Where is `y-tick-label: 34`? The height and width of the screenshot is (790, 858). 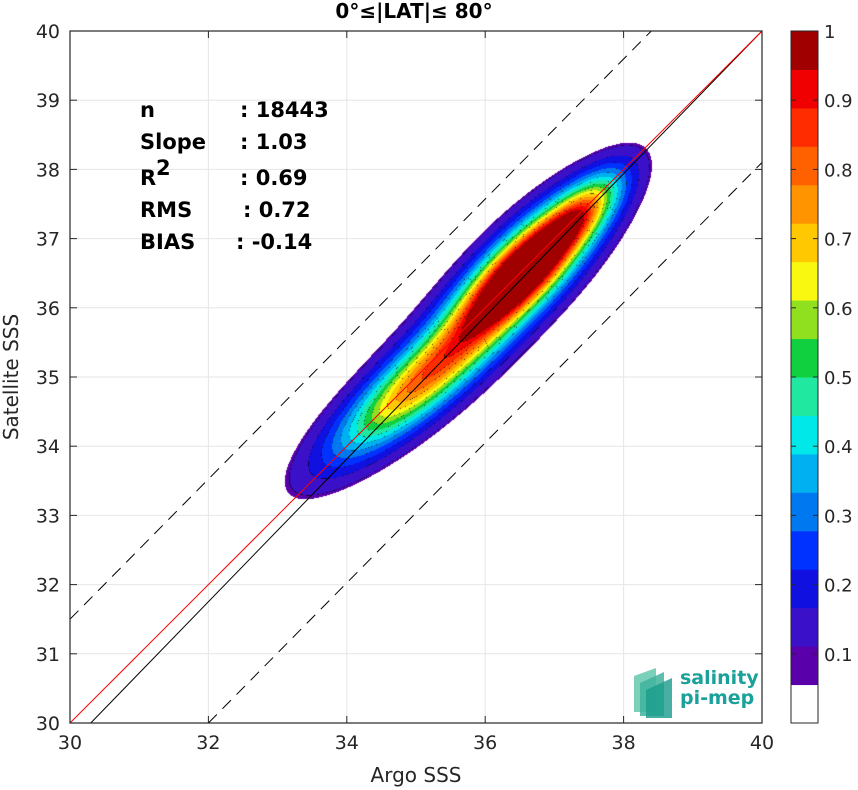 y-tick-label: 34 is located at coordinates (48, 447).